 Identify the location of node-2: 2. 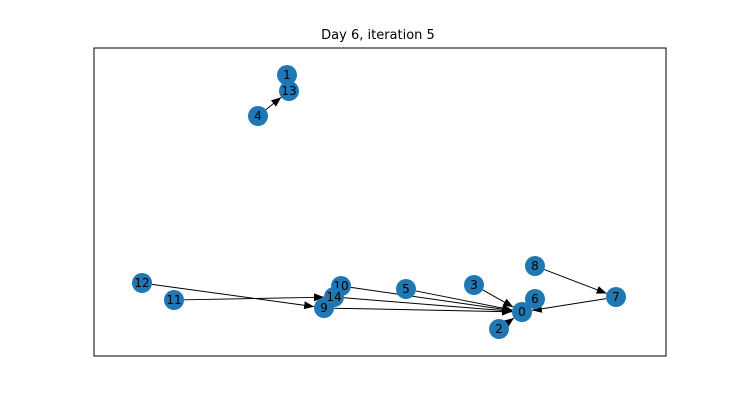
(499, 329).